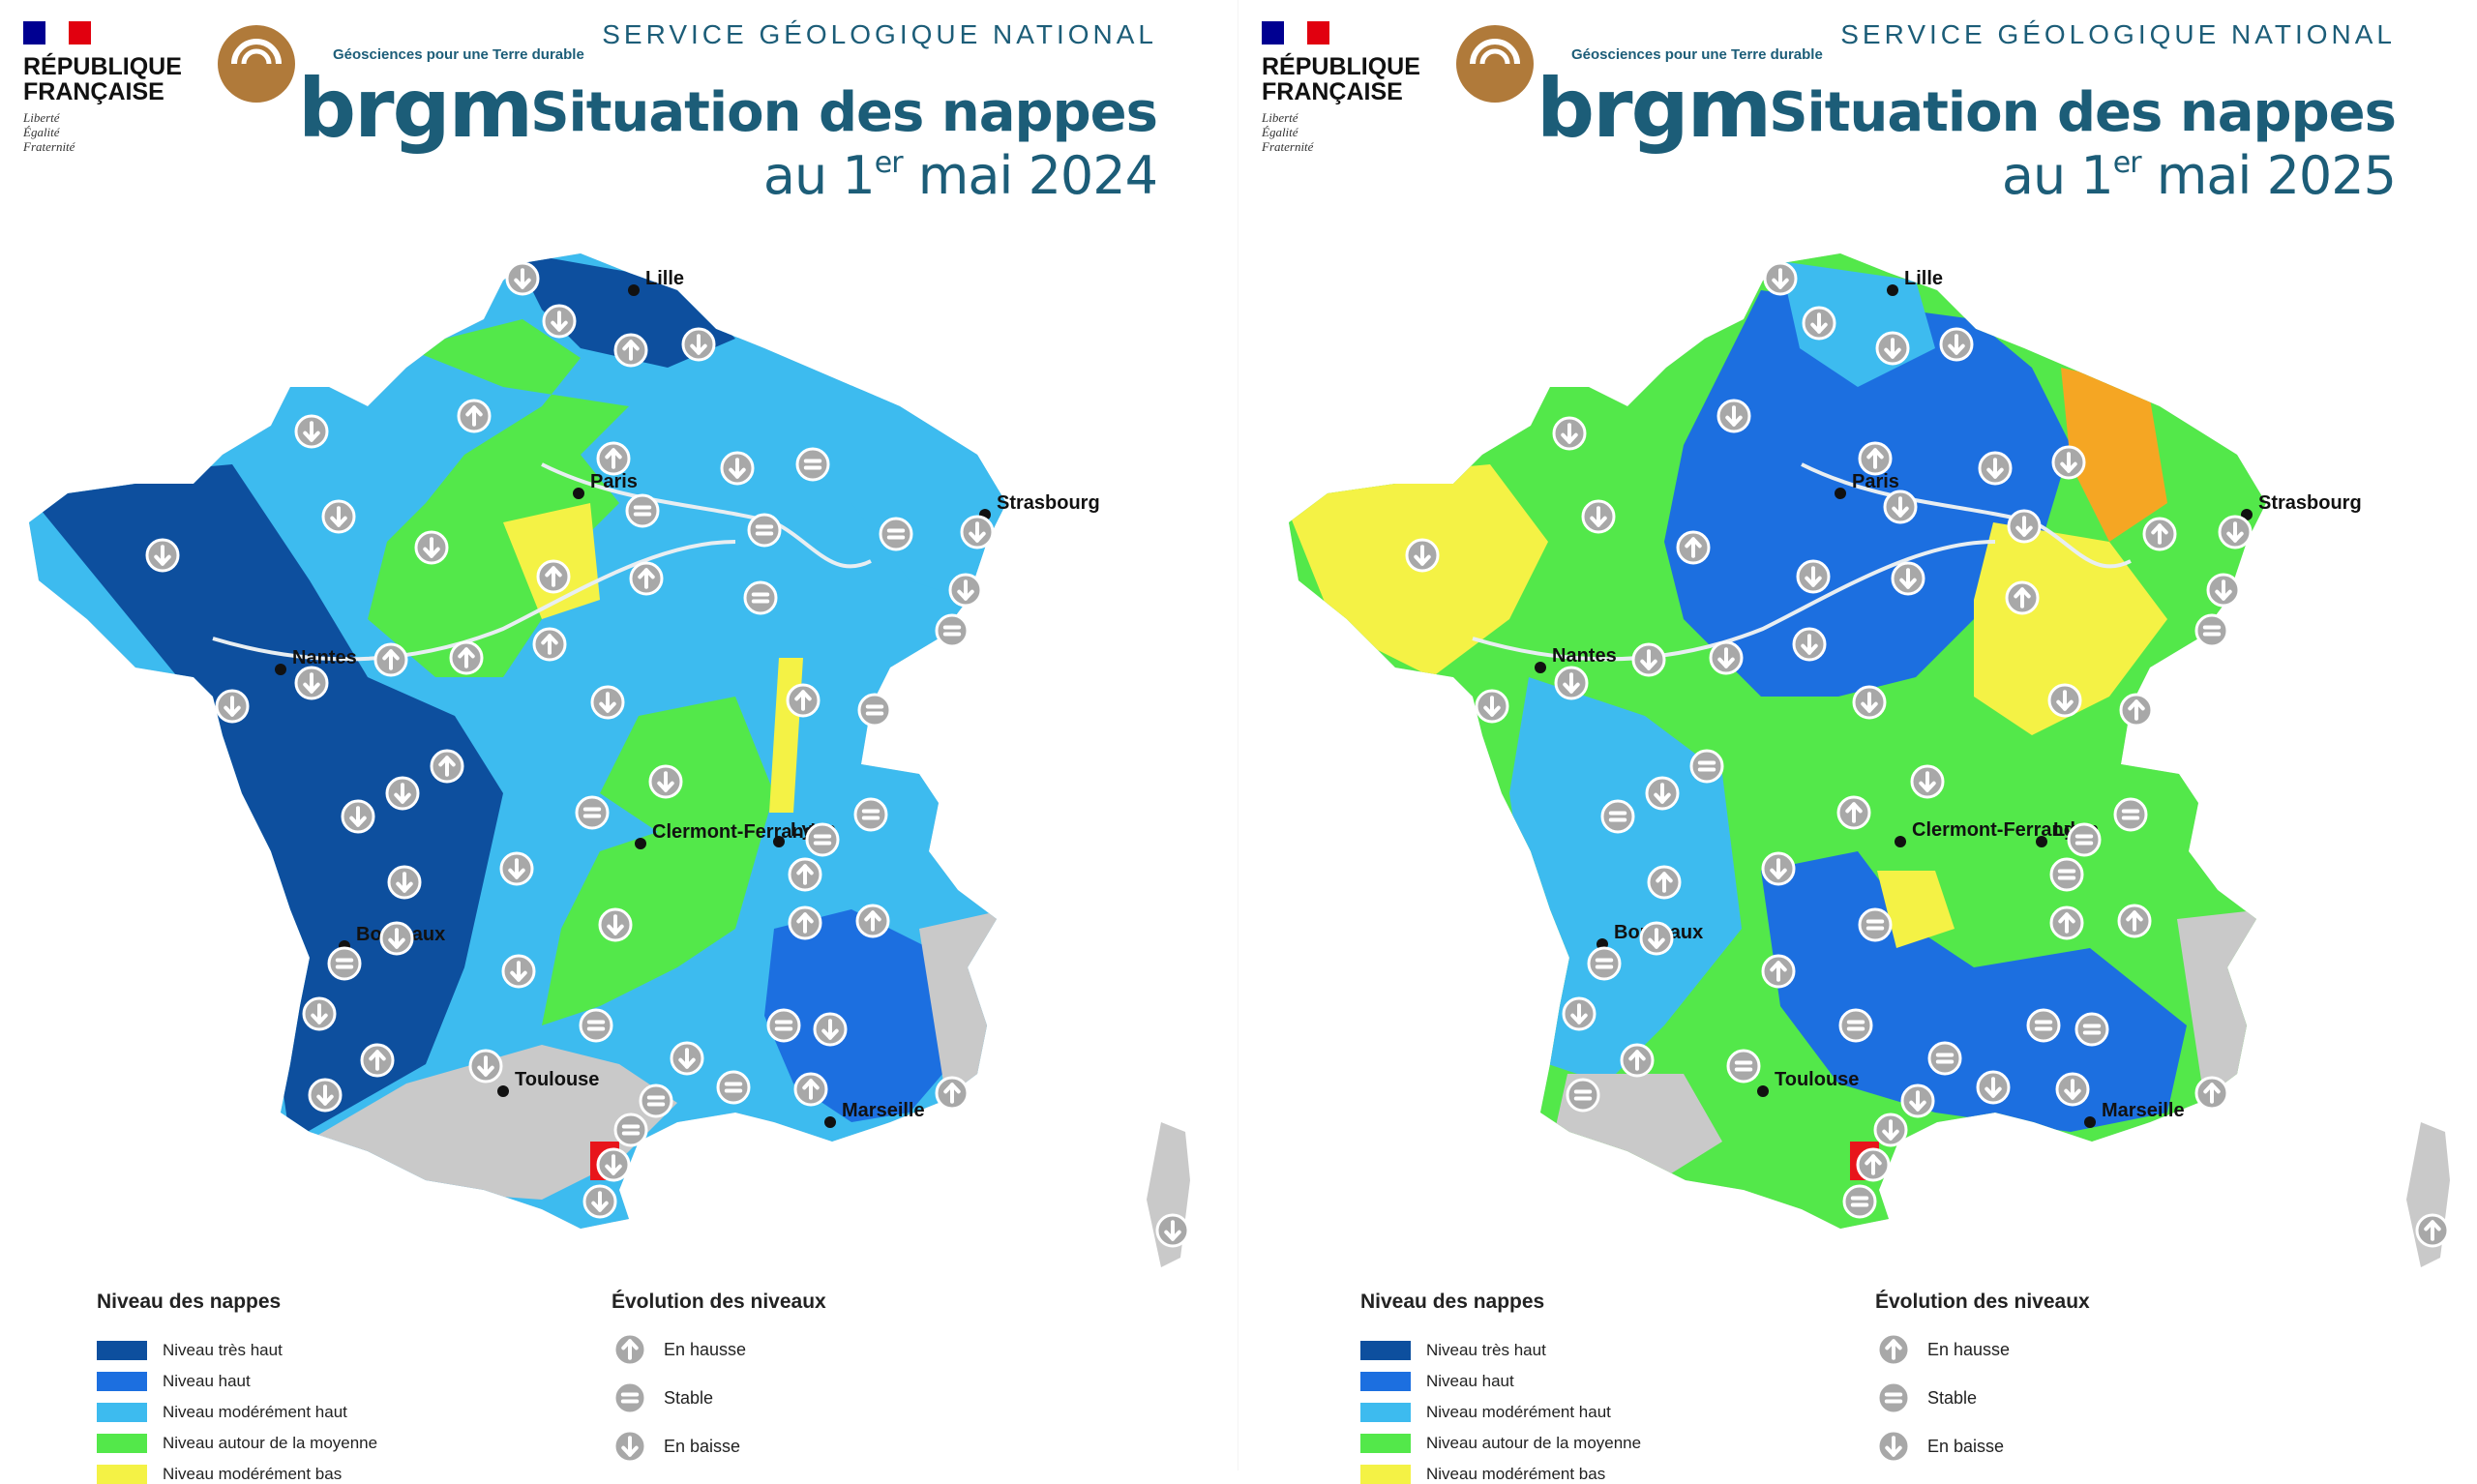  Describe the element at coordinates (1734, 601) in the screenshot. I see `loire-river` at that location.